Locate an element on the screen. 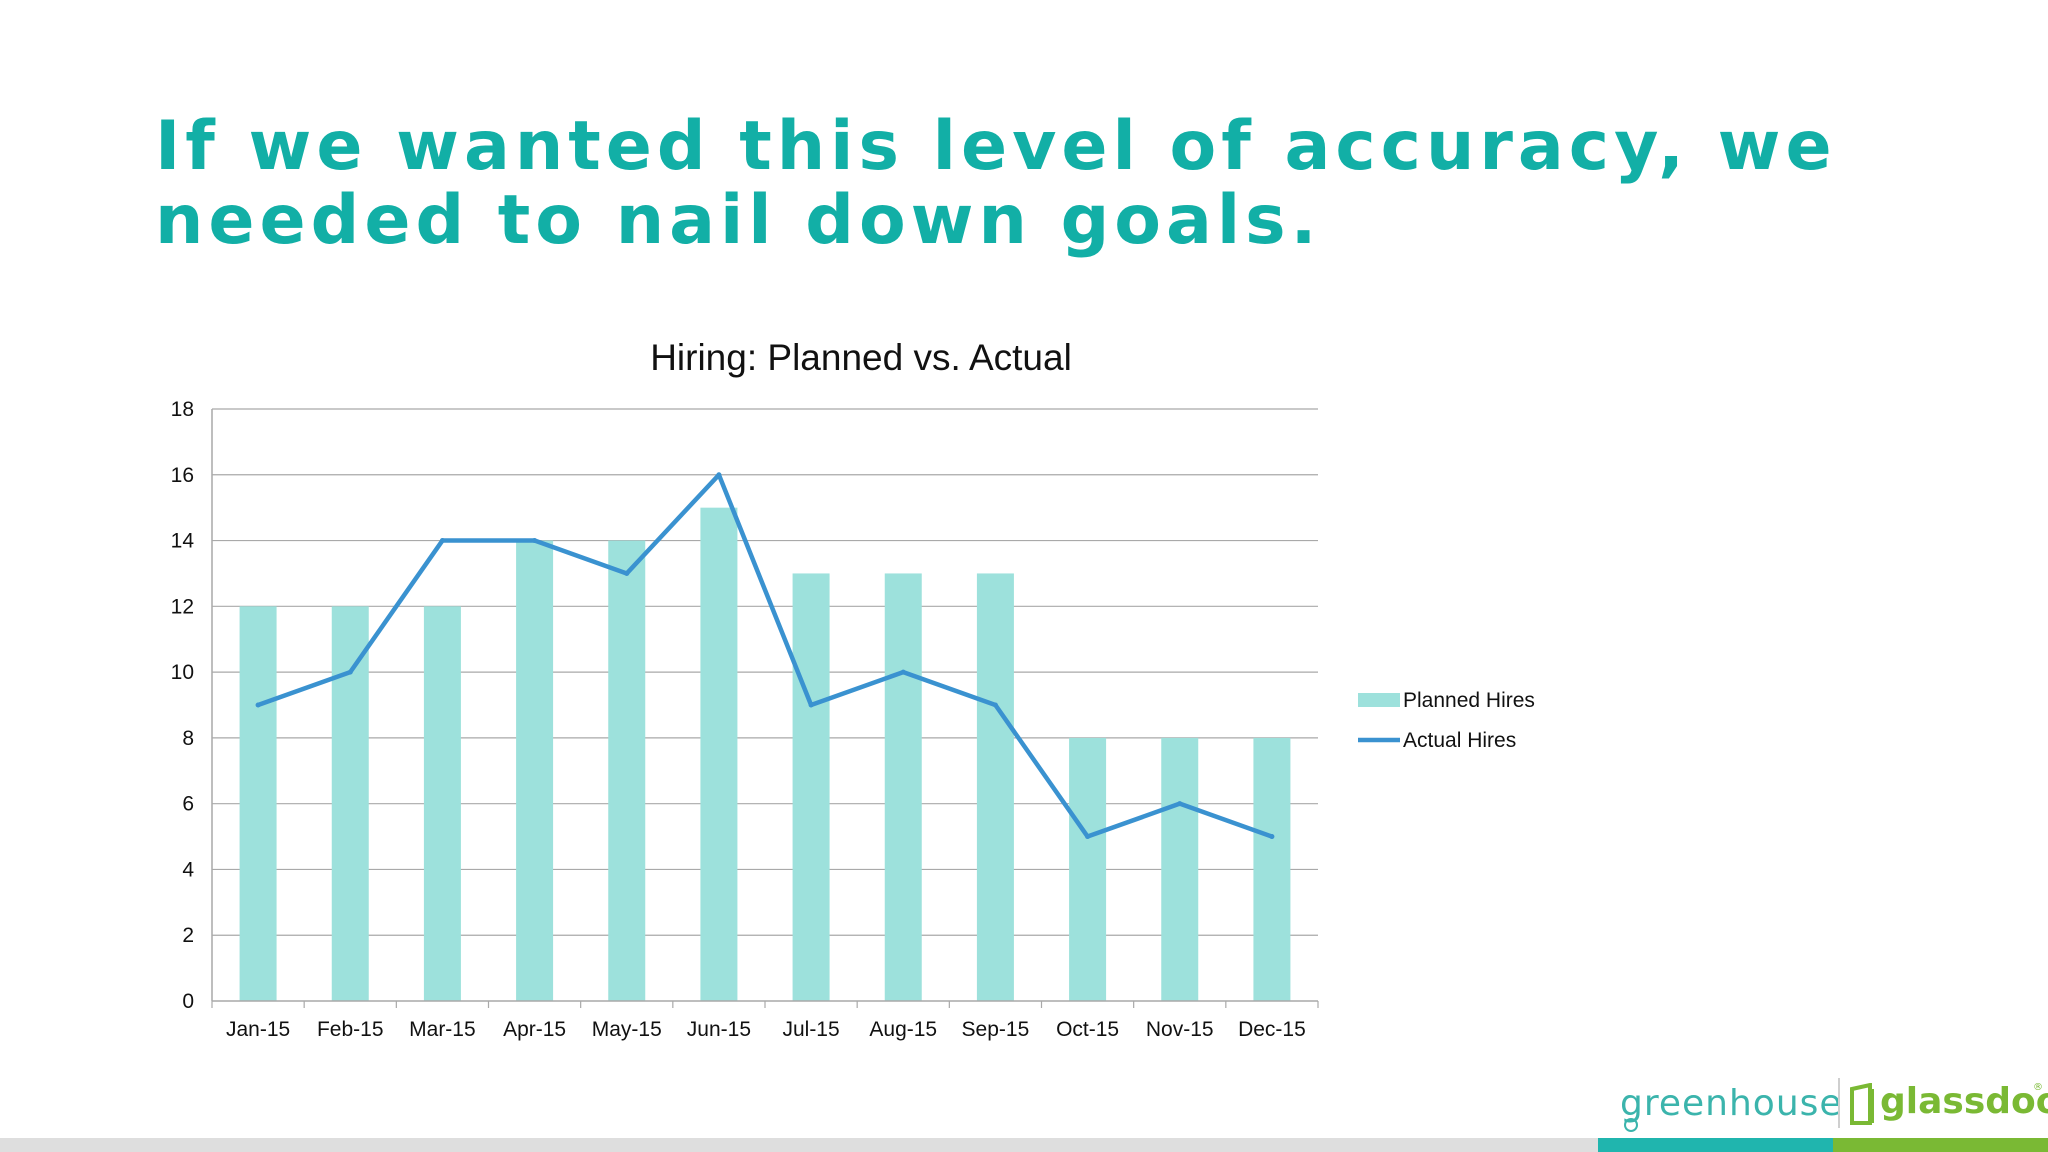  y-tick-label: 8 is located at coordinates (188, 738).